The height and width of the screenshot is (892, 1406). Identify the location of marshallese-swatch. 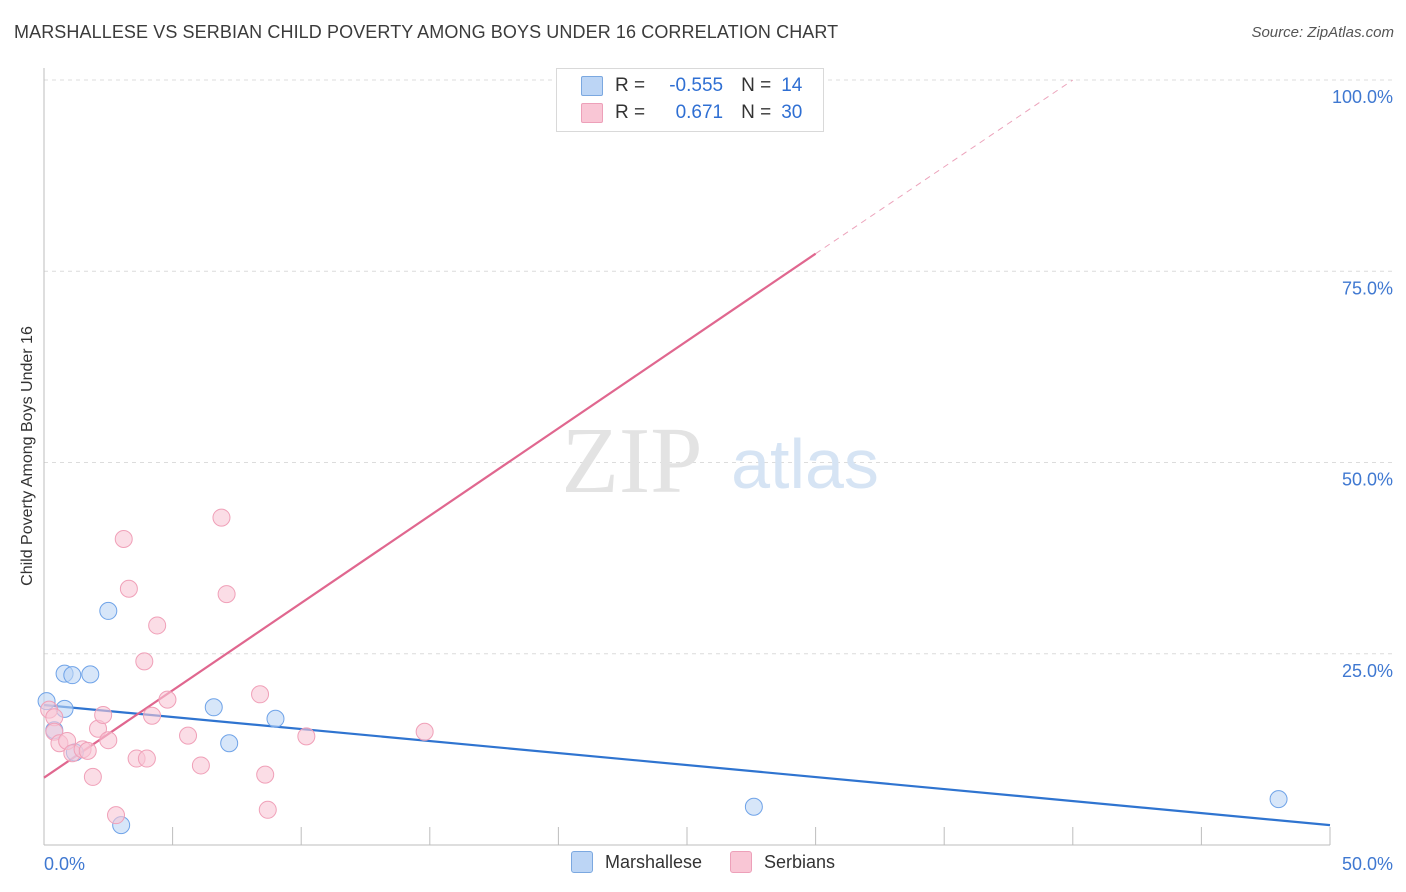
(592, 86).